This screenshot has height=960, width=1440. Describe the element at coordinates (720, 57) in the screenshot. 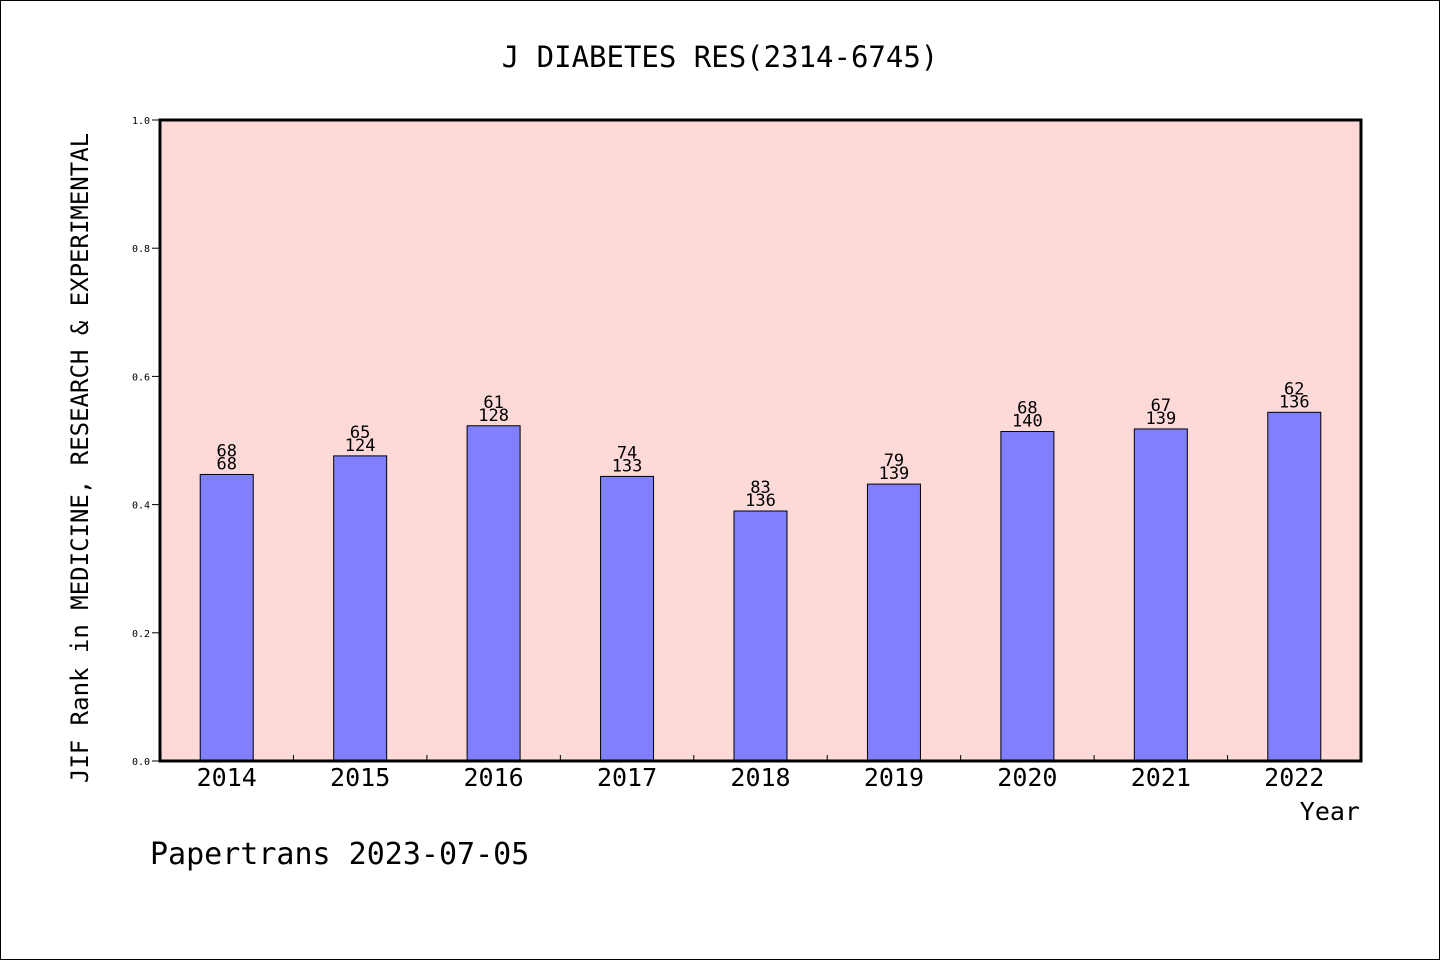

I see `chart-title: J DIABETES RES(2314-6745)` at that location.